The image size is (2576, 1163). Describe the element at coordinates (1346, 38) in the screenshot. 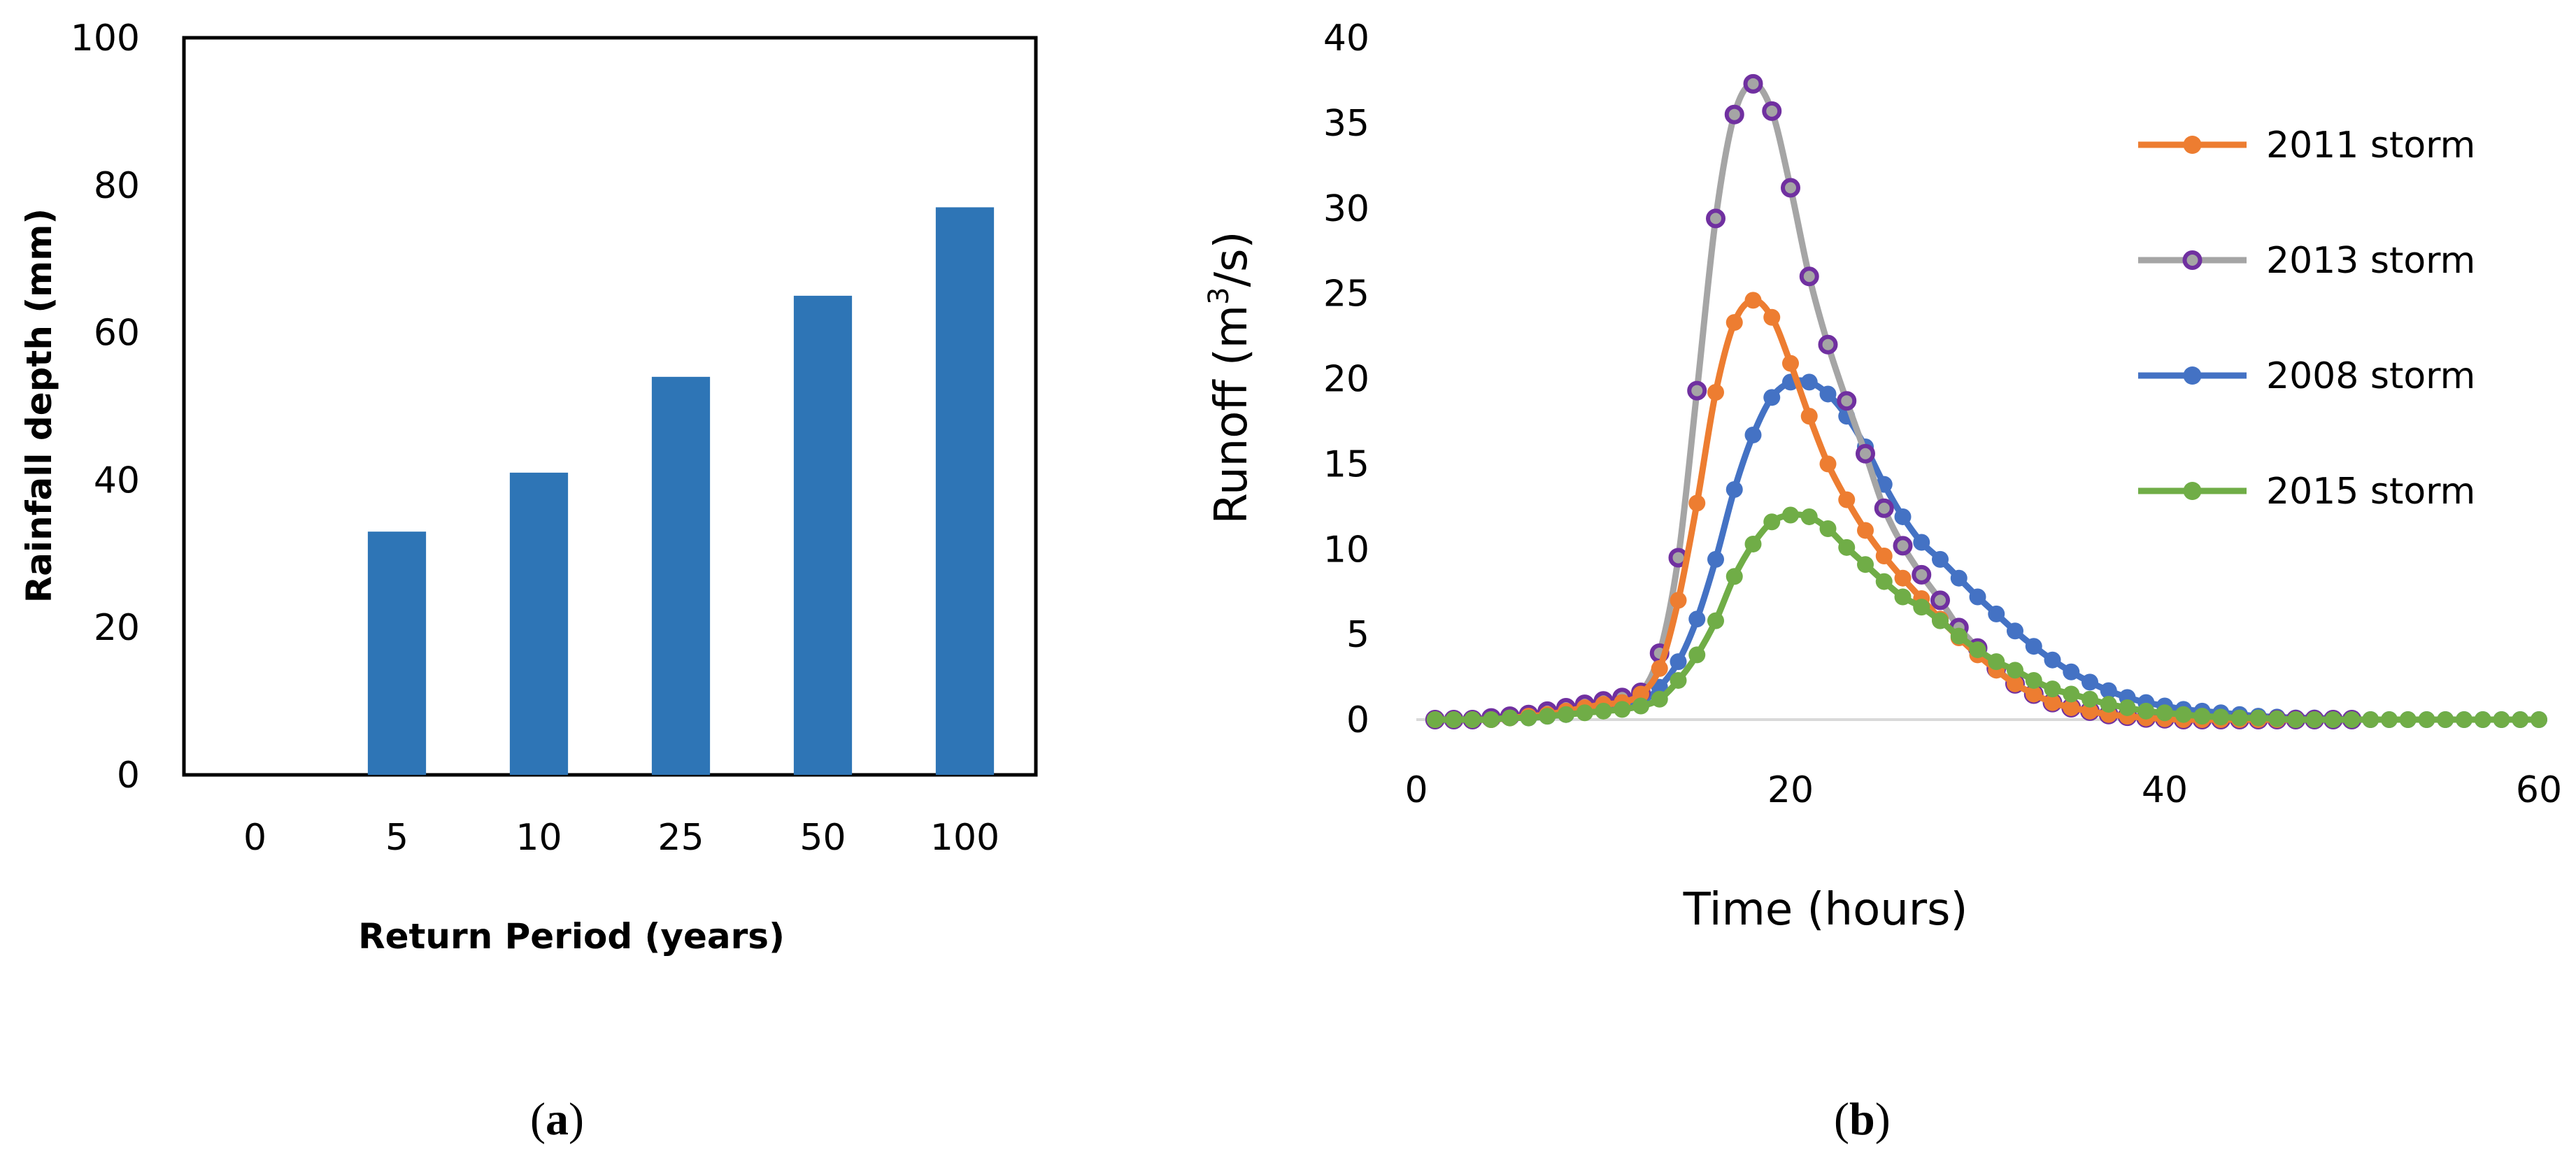

I see `panel-b-y-tick-label: 40` at that location.